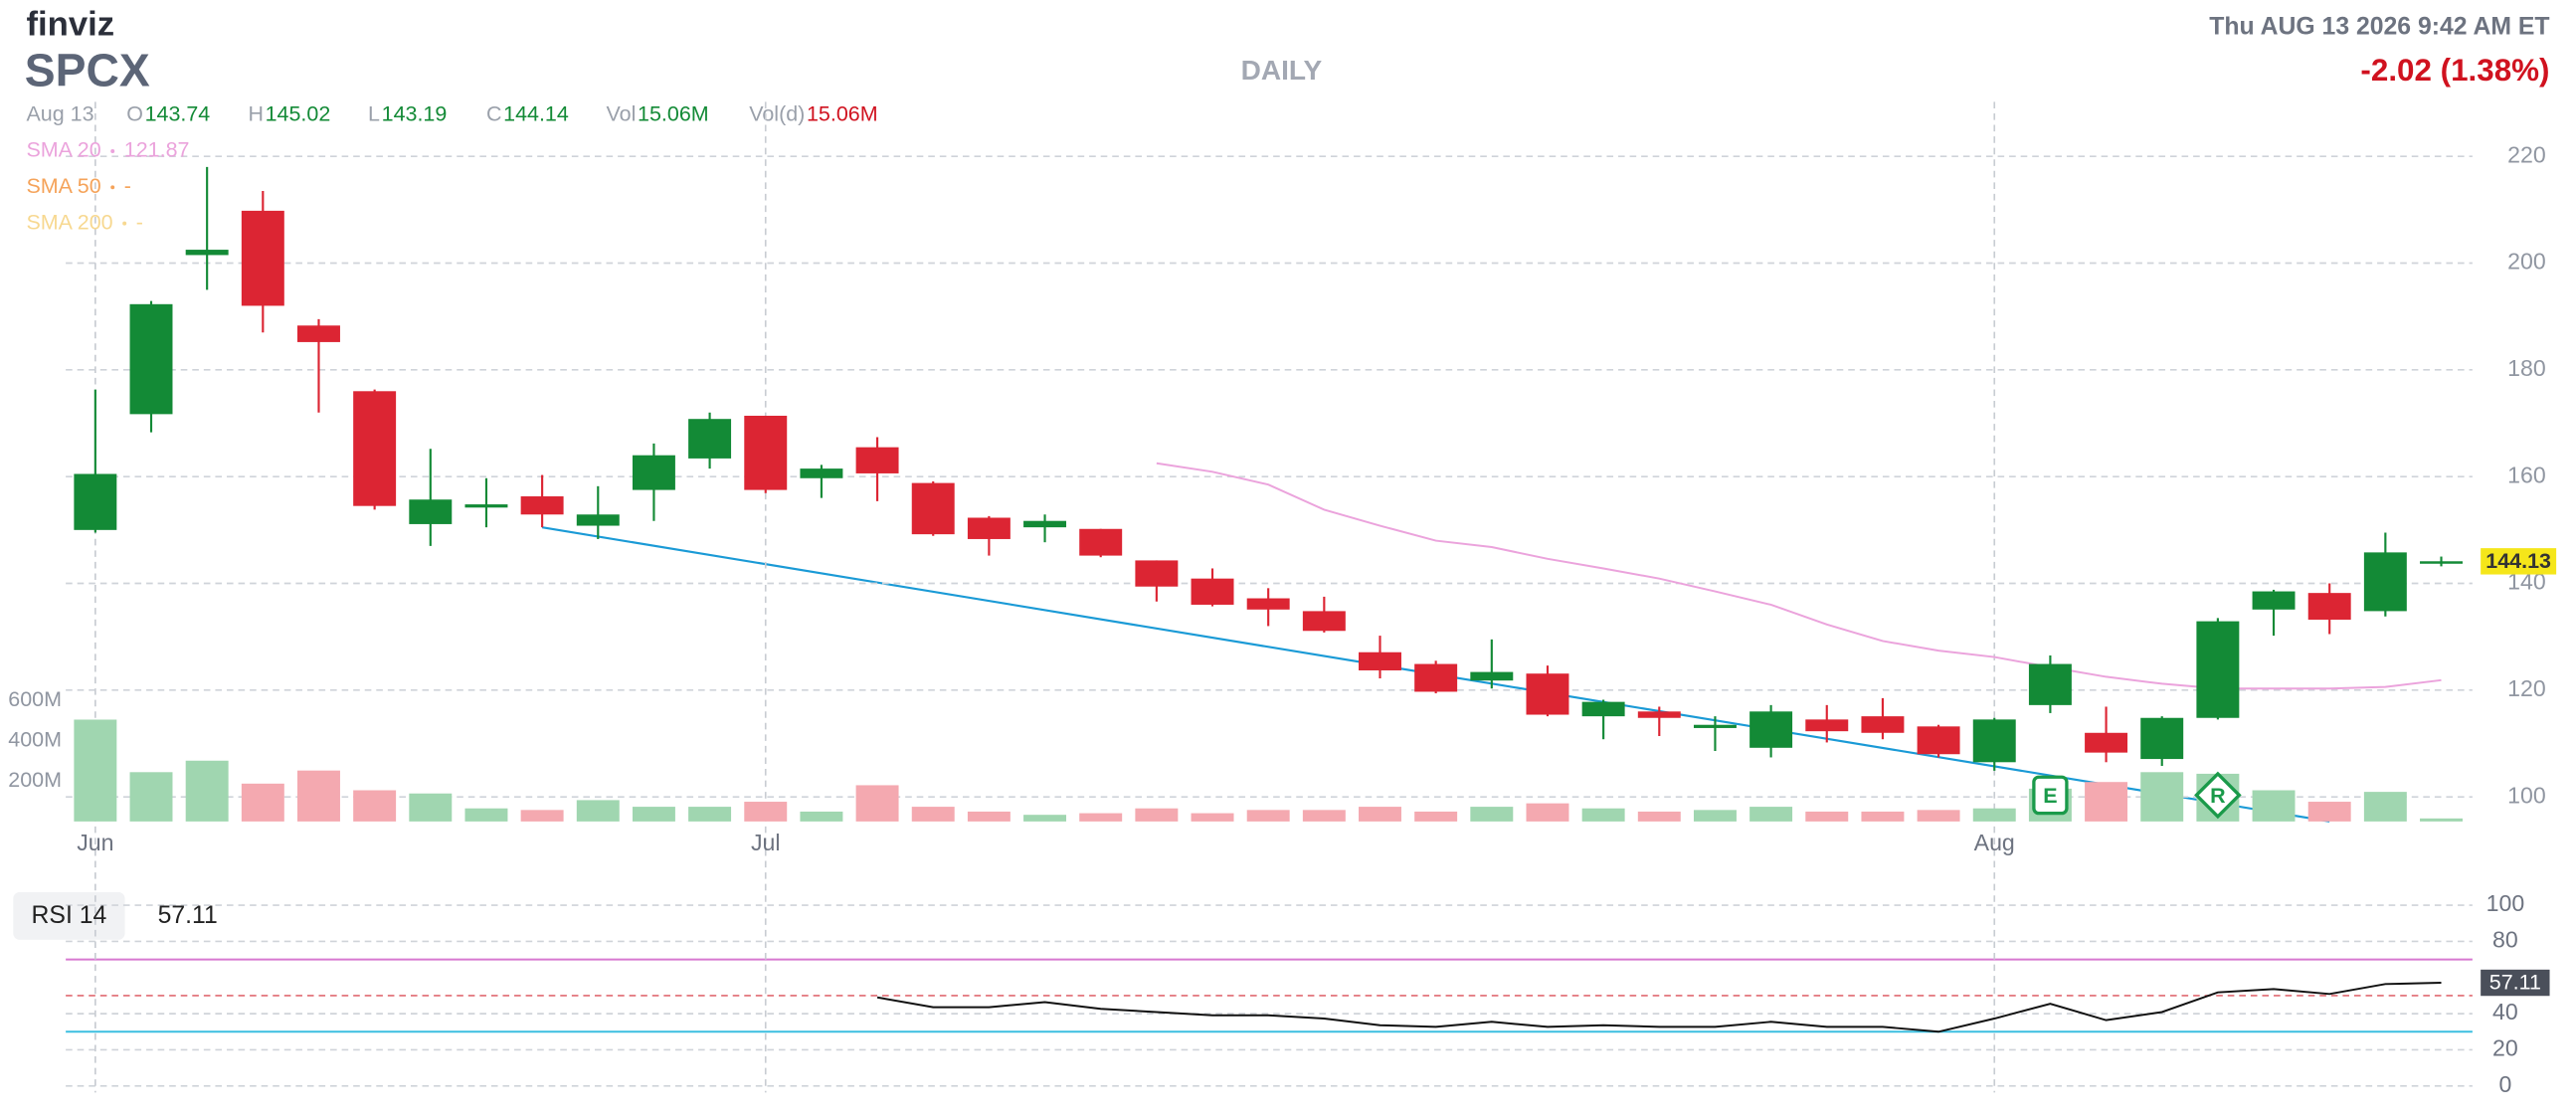 The image size is (2576, 1118). Describe the element at coordinates (1659, 1007) in the screenshot. I see `rsi-line` at that location.